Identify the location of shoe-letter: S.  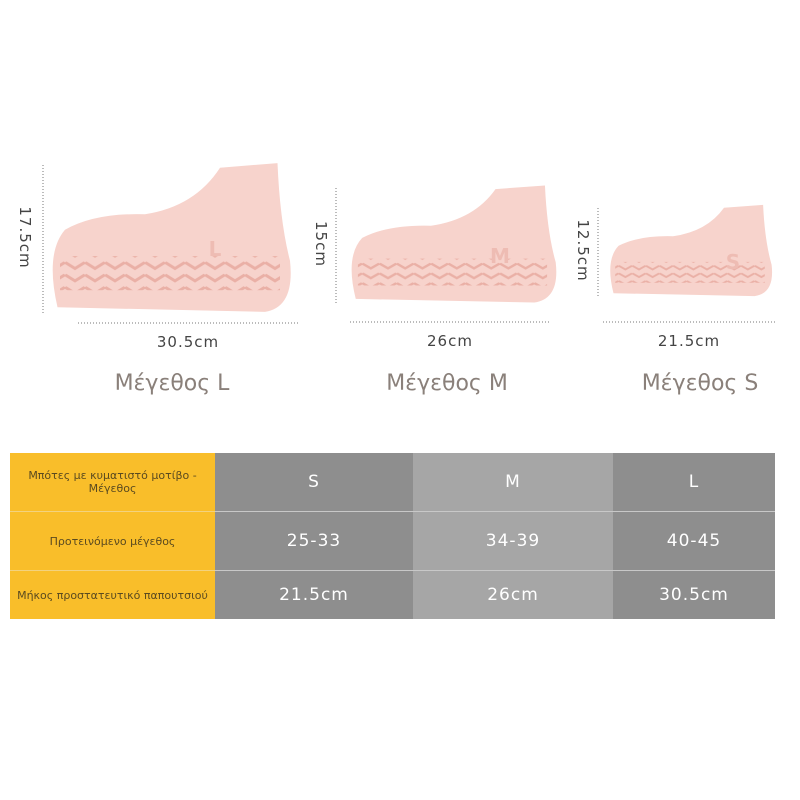
(733, 262).